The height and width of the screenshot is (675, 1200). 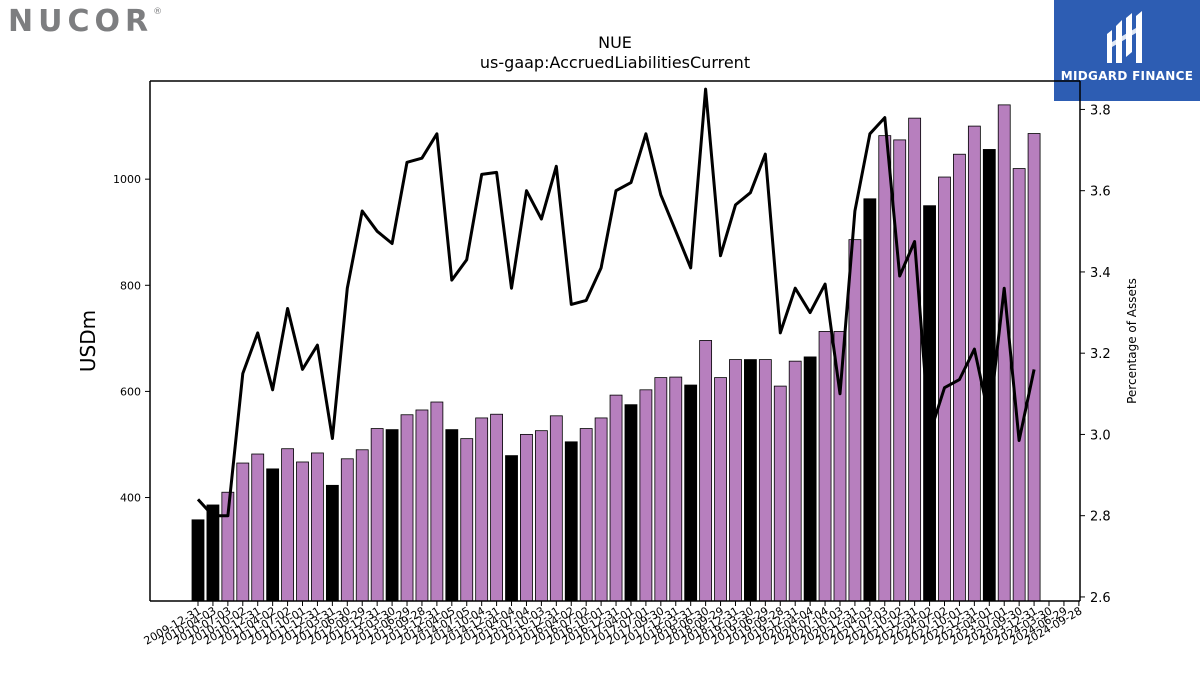 I want to click on y-tick-label: 1000, so click(x=127, y=179).